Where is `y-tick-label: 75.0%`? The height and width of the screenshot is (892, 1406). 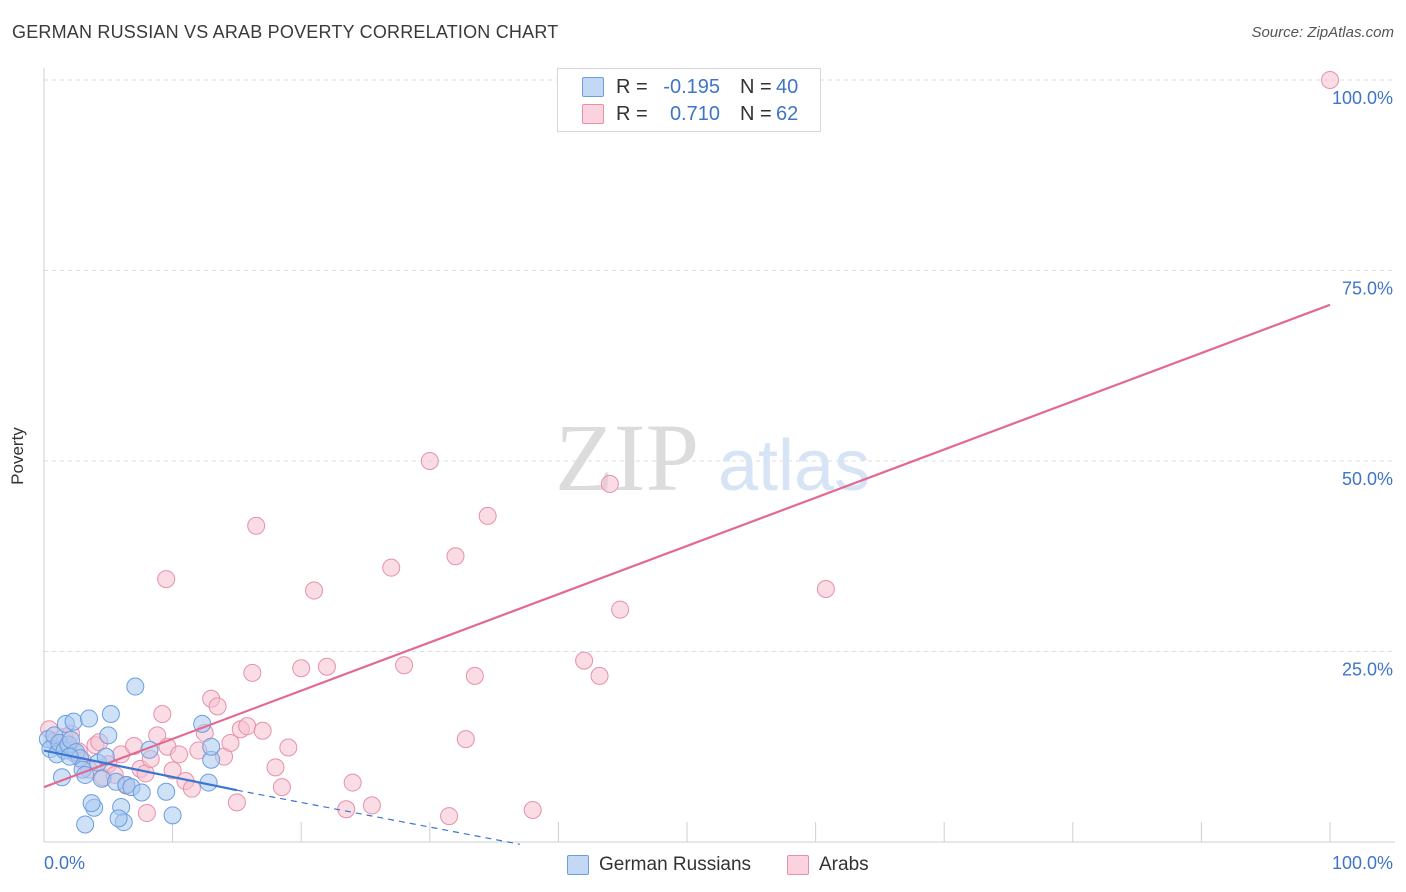 y-tick-label: 75.0% is located at coordinates (1367, 289).